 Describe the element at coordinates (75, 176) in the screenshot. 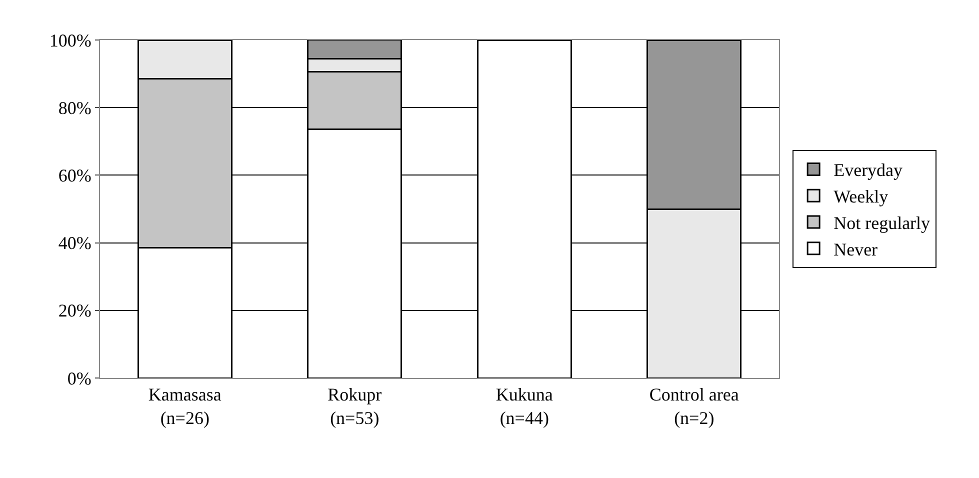

I see `y-tick-label: 60%` at that location.